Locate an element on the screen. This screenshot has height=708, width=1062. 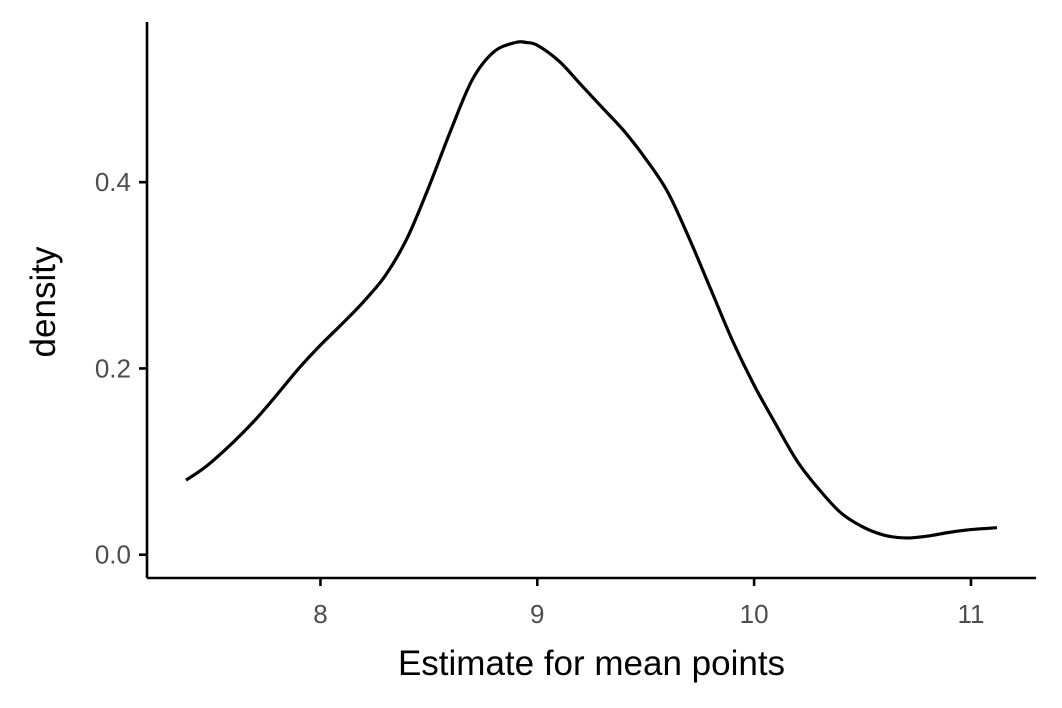
x-tick-label: 9 is located at coordinates (537, 614).